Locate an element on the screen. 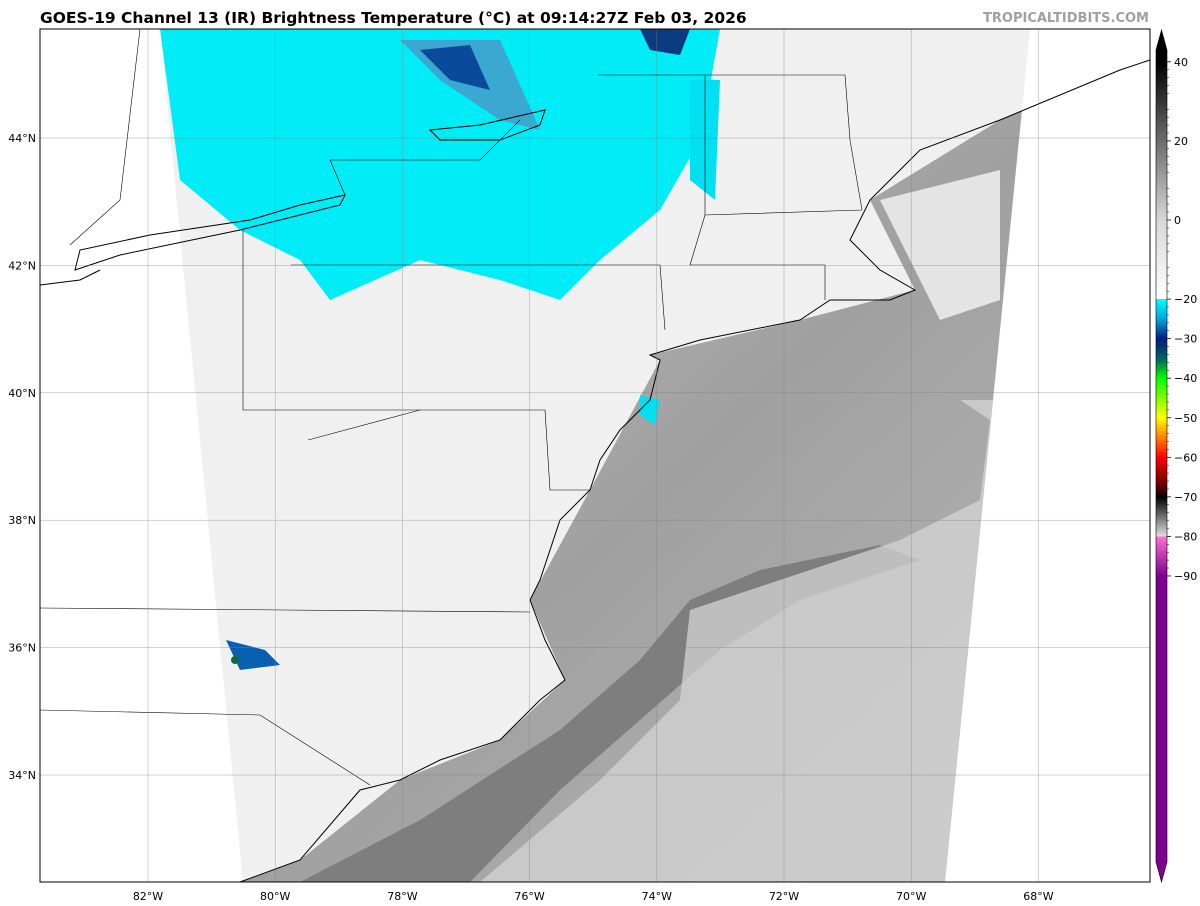 This screenshot has height=906, width=1200. colorbar-tick-label: −90 is located at coordinates (1185, 576).